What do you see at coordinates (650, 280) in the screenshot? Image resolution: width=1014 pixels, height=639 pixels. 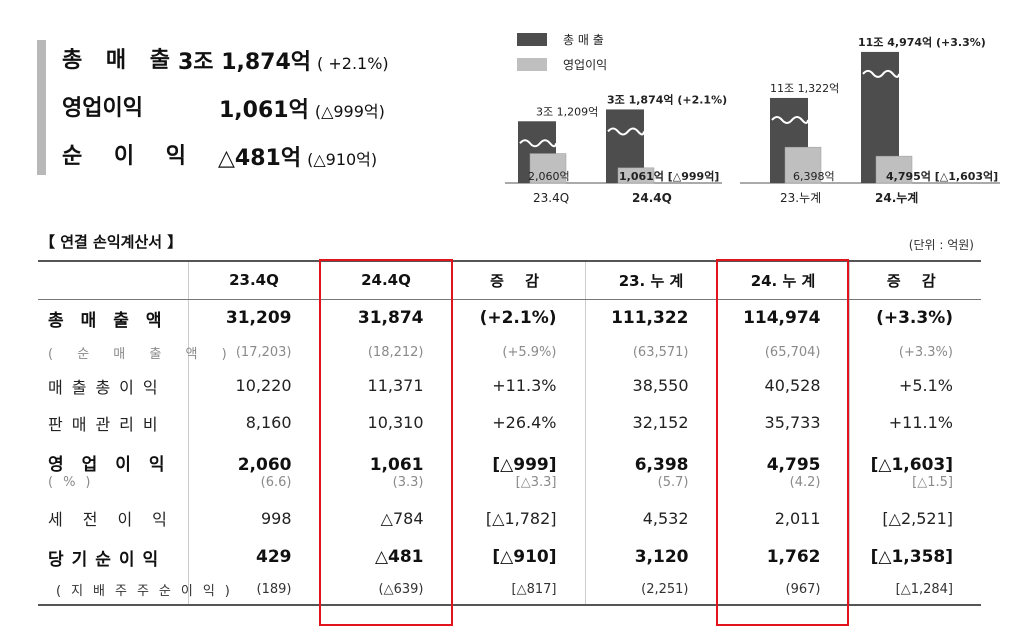 I see `header-23-cumulative: 23. 누 계` at bounding box center [650, 280].